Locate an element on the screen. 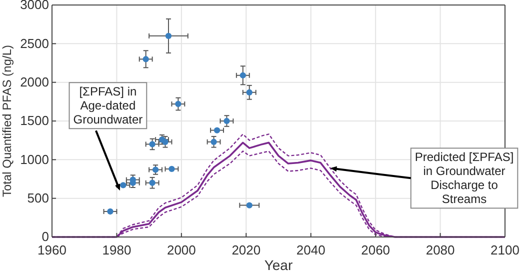 The width and height of the screenshot is (520, 273). y-axis-title: Total Quantified PFAS (ng/L) is located at coordinates (7, 121).